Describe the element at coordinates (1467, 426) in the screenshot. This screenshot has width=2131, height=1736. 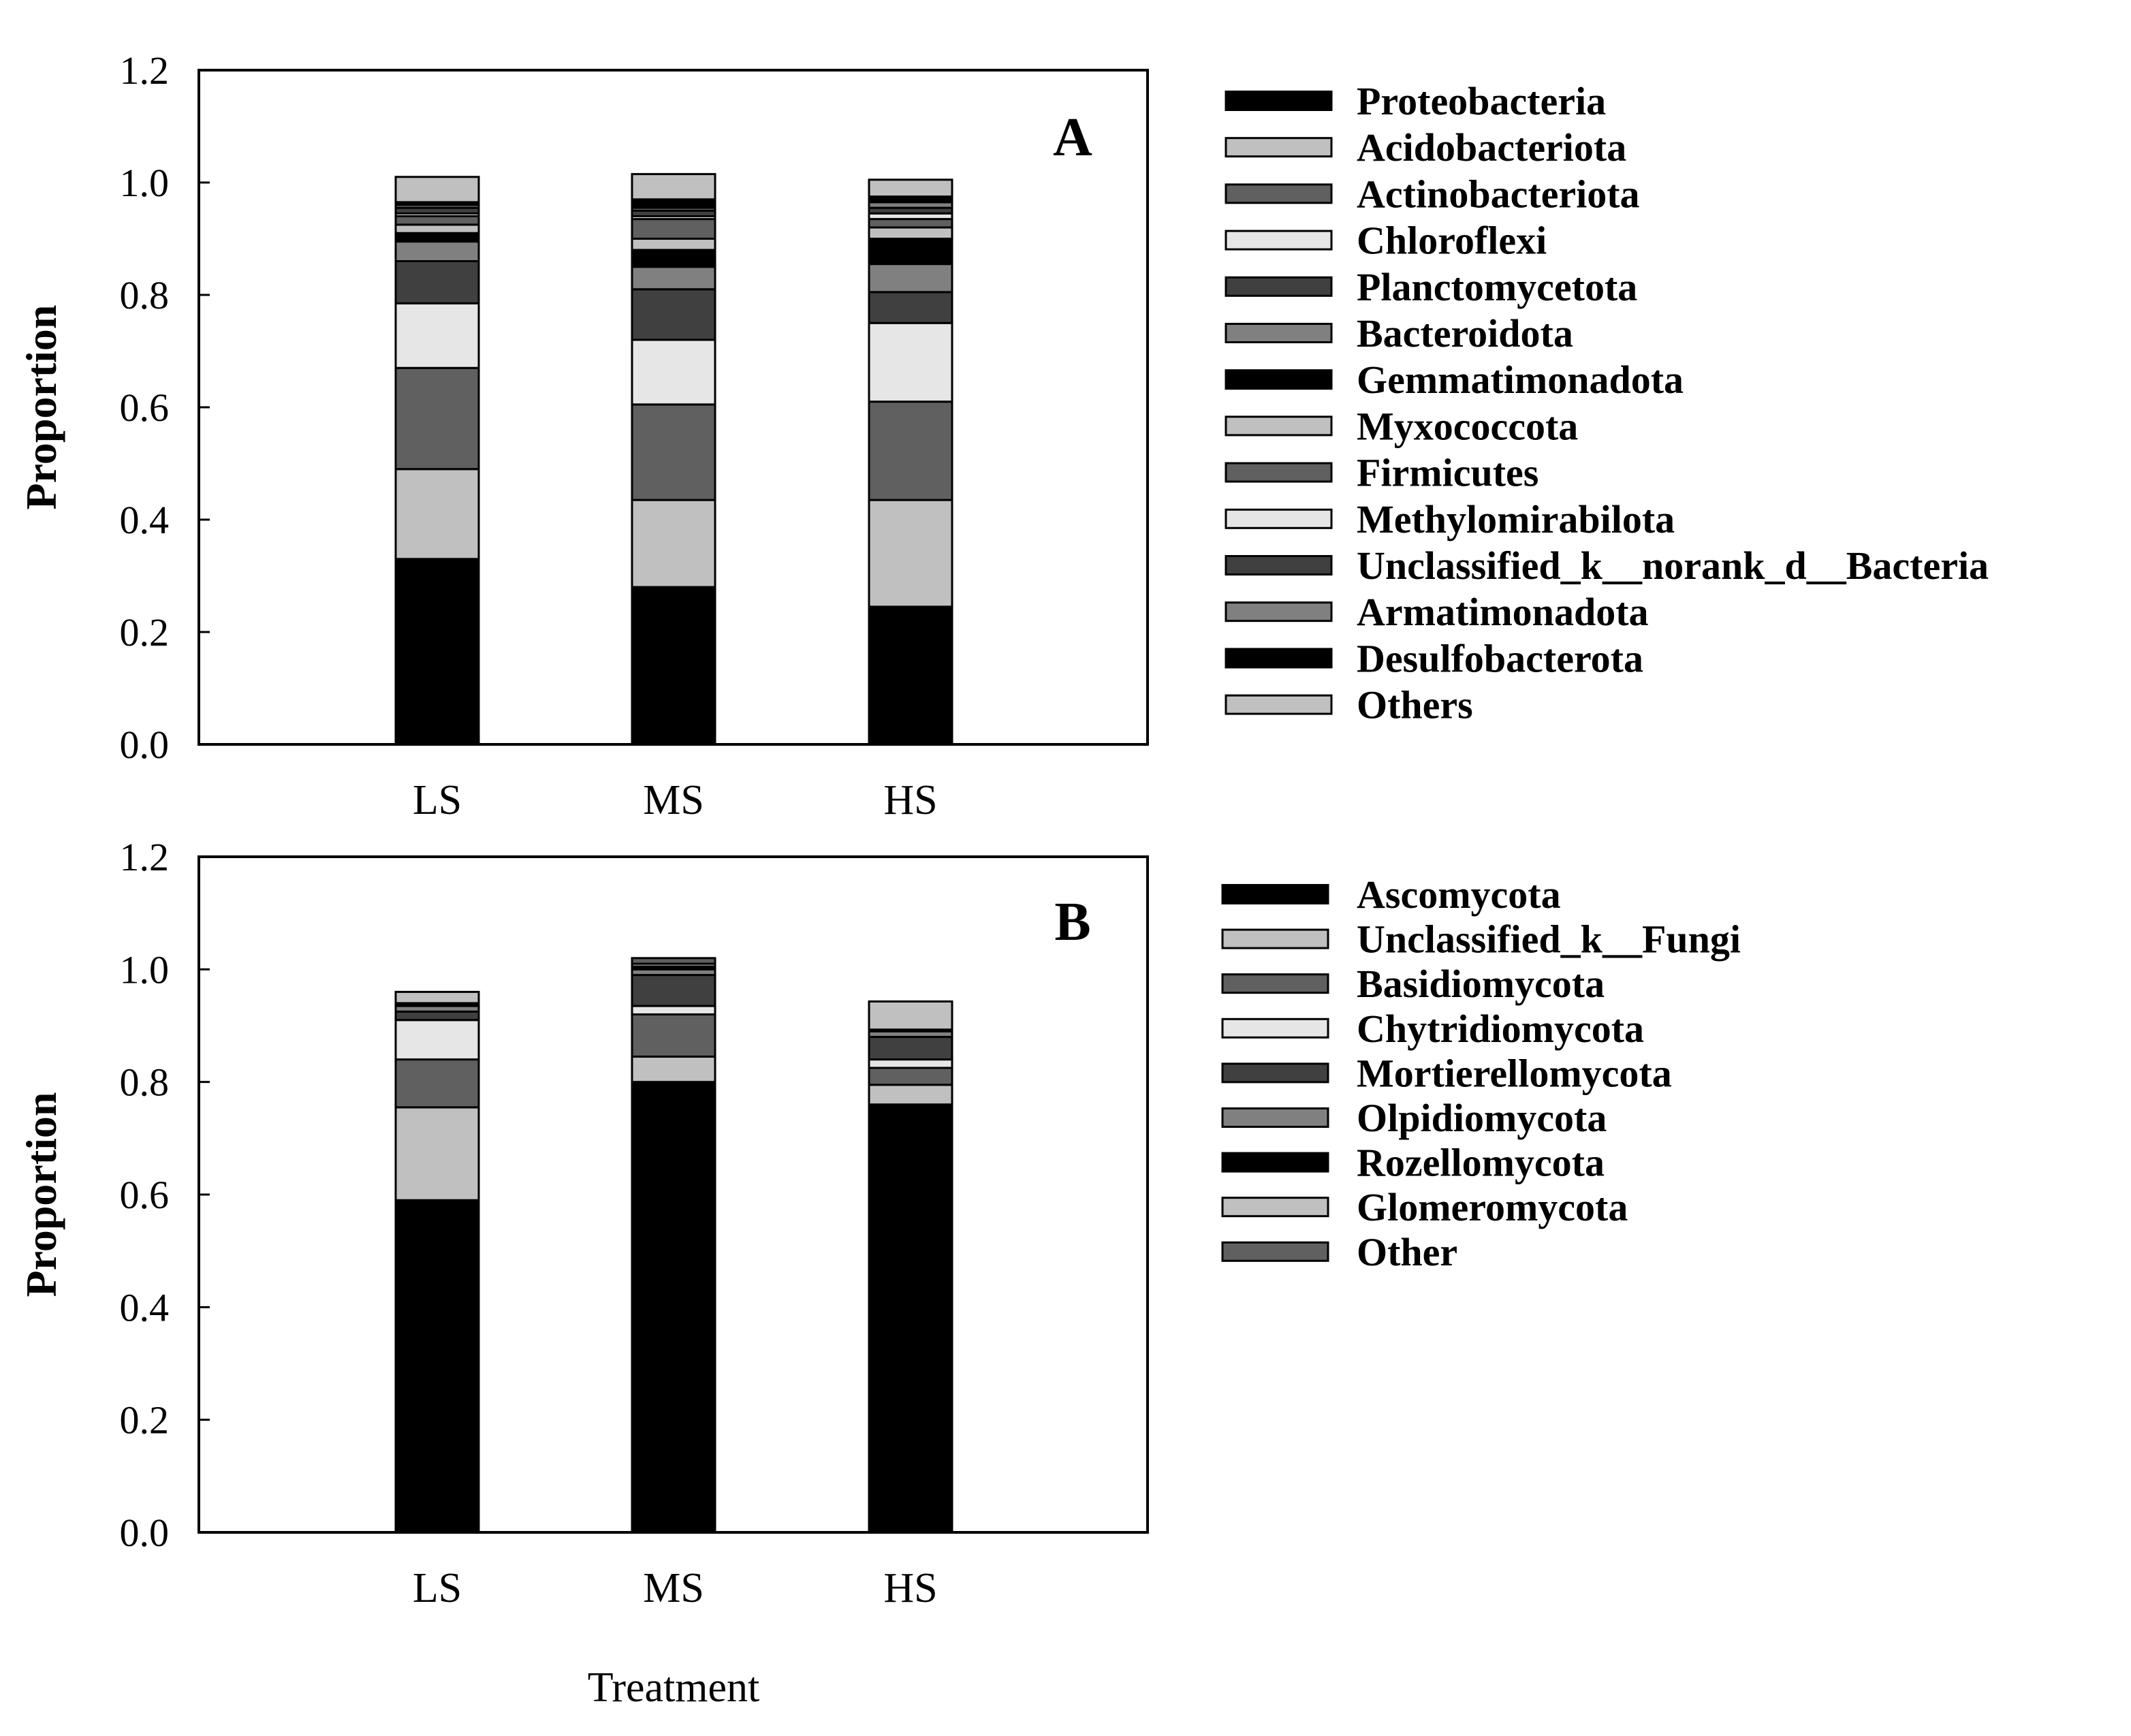
I see `panel-a-legend-label-myxococcota: Myxococcota` at that location.